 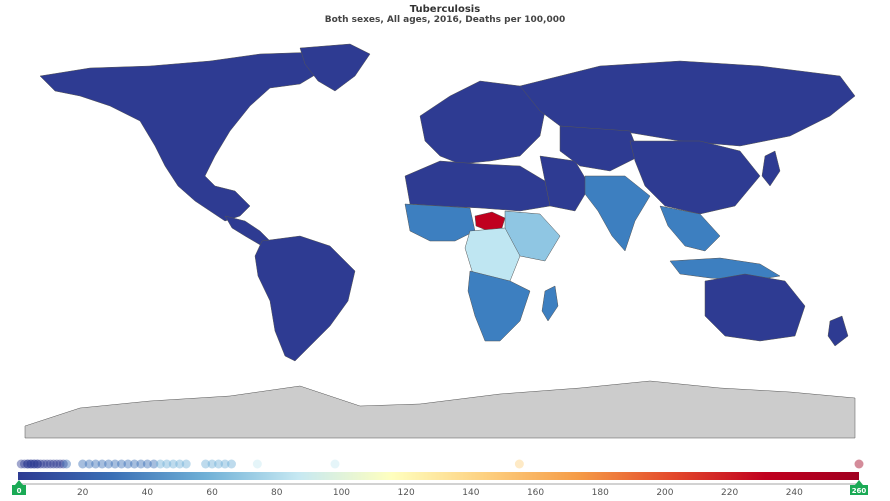 I want to click on legend-handle-min: 0, so click(x=19, y=487).